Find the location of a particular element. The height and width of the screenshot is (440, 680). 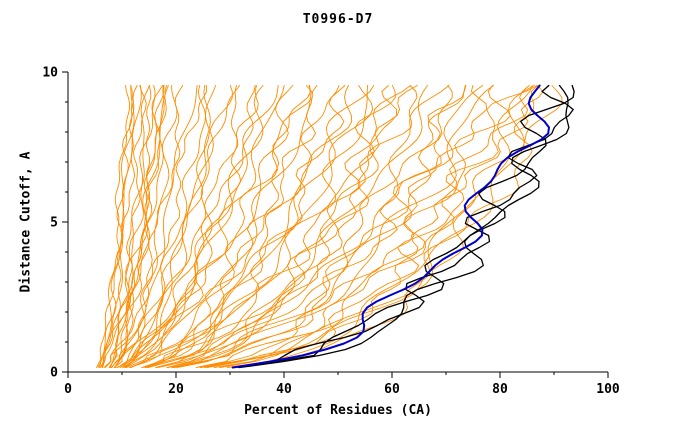

x-tick-label: 40 is located at coordinates (284, 389).